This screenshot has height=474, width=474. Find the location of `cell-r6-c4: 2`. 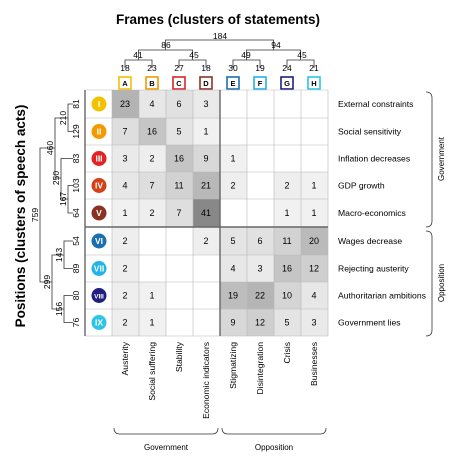

cell-r6-c4: 2 is located at coordinates (205, 241).